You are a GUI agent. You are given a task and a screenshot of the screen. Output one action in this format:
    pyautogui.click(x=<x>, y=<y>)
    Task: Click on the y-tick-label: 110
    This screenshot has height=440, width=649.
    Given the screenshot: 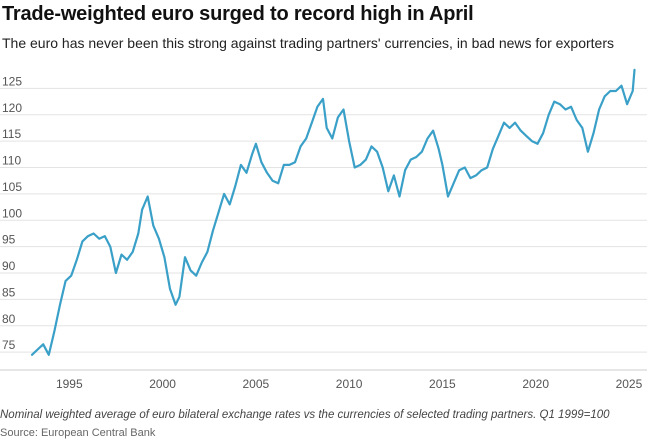 What is the action you would take?
    pyautogui.click(x=11, y=161)
    